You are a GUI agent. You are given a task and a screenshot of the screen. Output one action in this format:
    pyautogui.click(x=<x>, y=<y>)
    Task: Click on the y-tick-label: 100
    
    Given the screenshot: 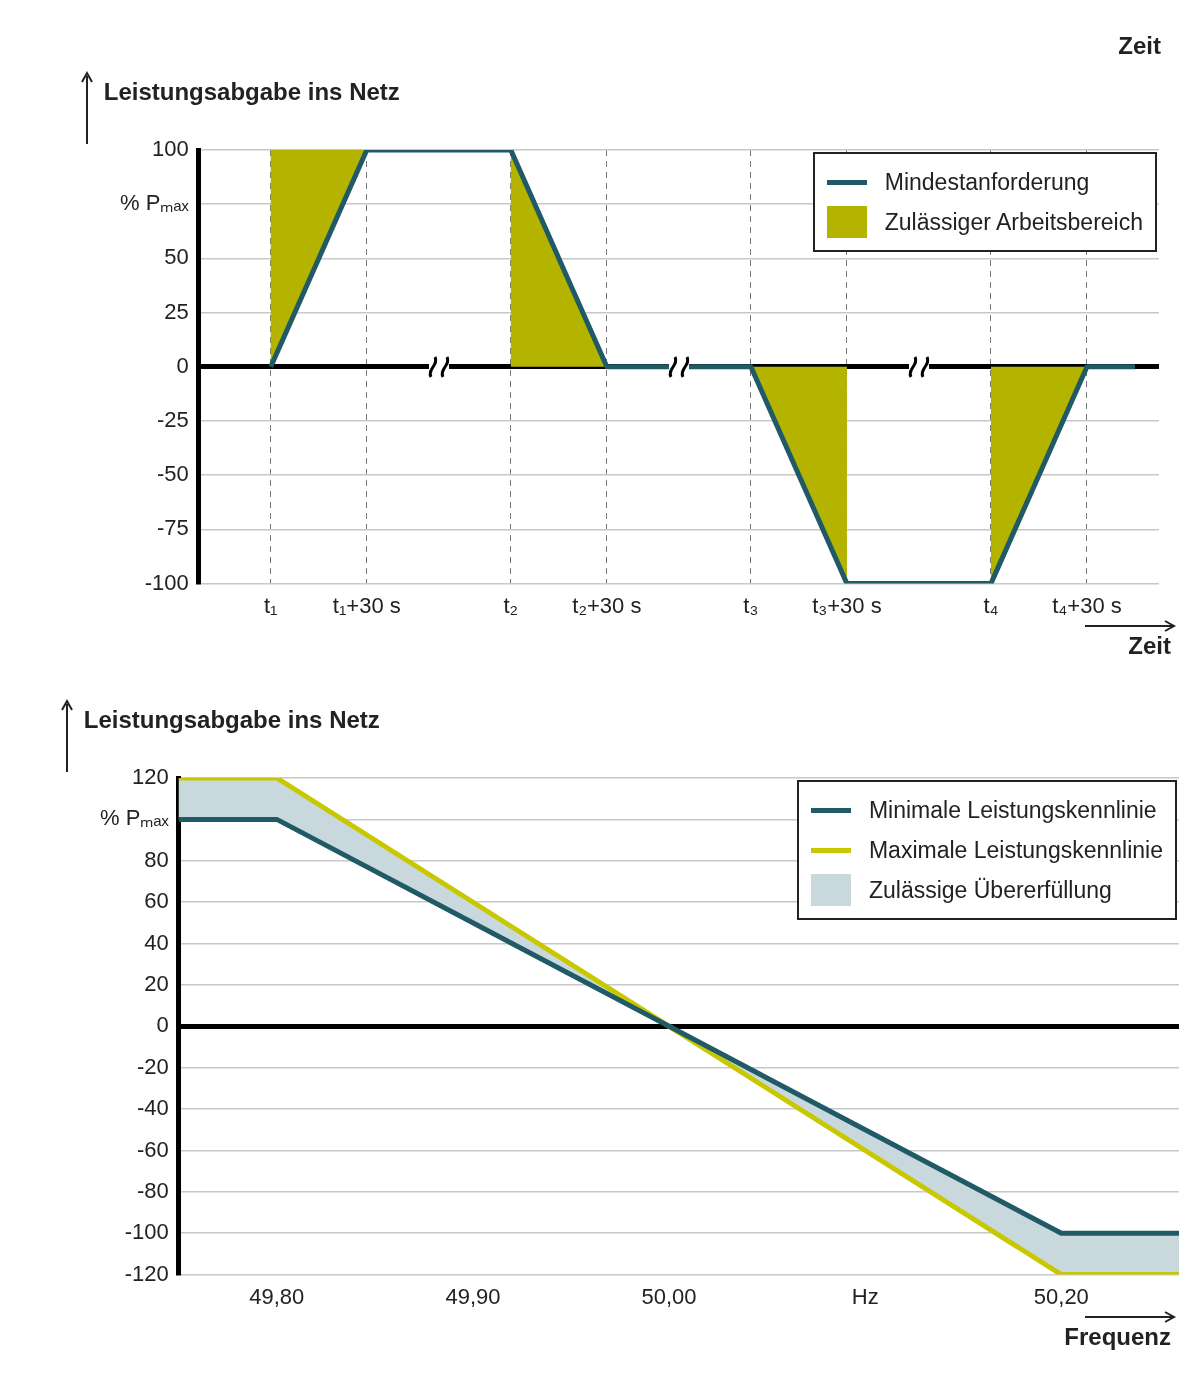 What is the action you would take?
    pyautogui.click(x=170, y=149)
    